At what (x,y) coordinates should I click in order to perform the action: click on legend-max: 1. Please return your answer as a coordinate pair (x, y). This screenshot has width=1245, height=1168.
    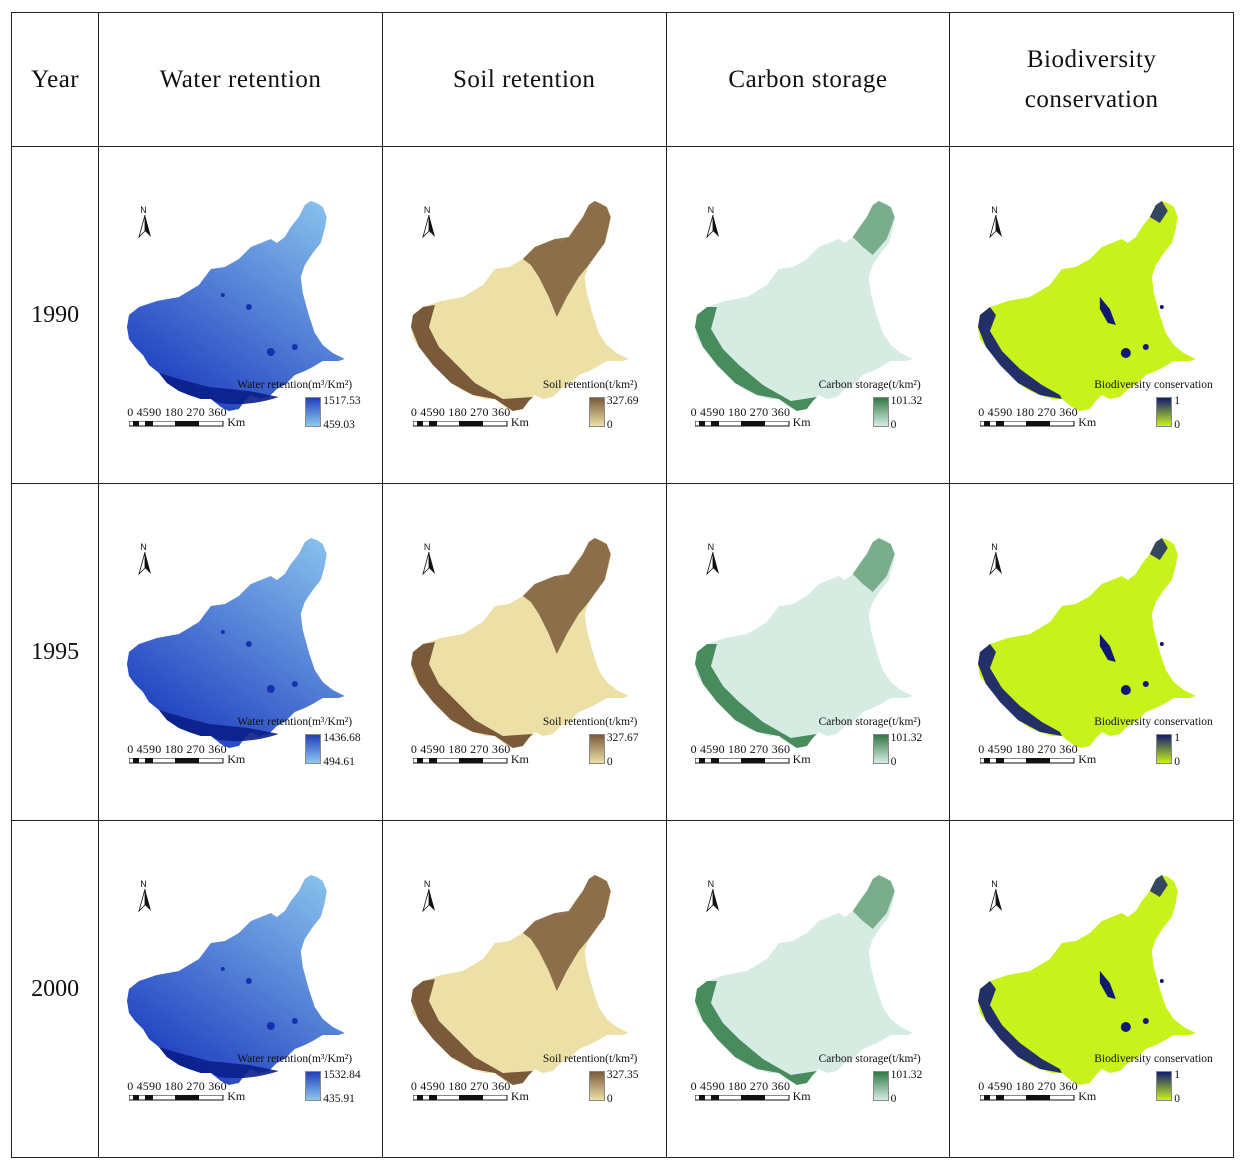
    Looking at the image, I should click on (1177, 738).